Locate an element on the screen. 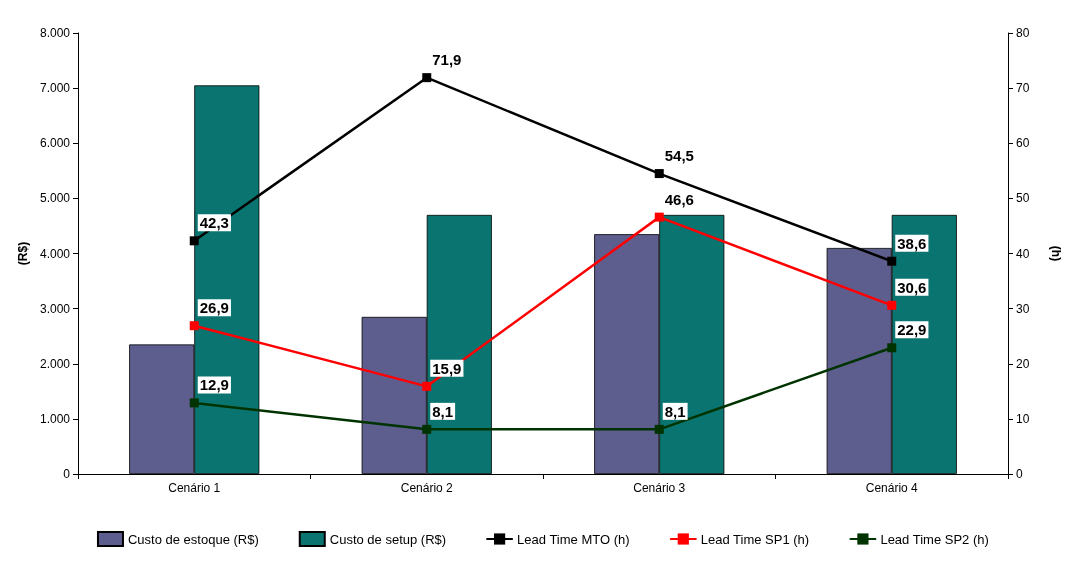  legend-label: Lead Time MTO (h) is located at coordinates (573, 539).